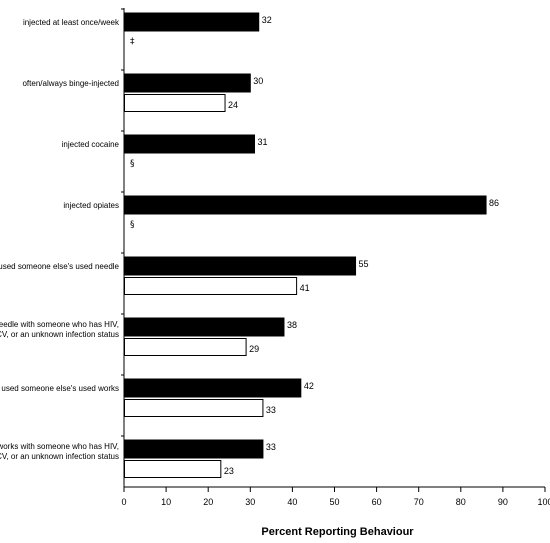 This screenshot has height=543, width=550. Describe the element at coordinates (334, 502) in the screenshot. I see `x-tick-label: 50` at that location.